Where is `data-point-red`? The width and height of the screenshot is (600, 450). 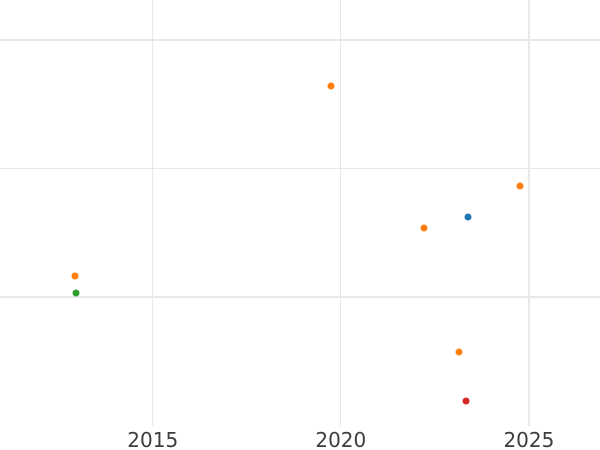
data-point-red is located at coordinates (466, 401).